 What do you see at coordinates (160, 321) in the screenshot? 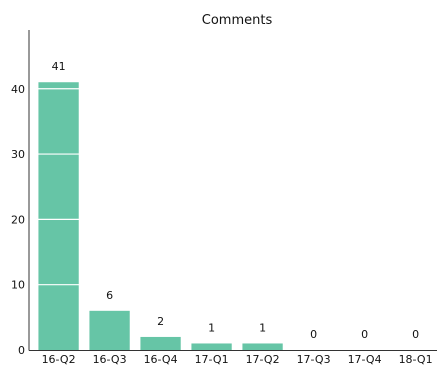
I see `data-label-16-Q4: 2` at bounding box center [160, 321].